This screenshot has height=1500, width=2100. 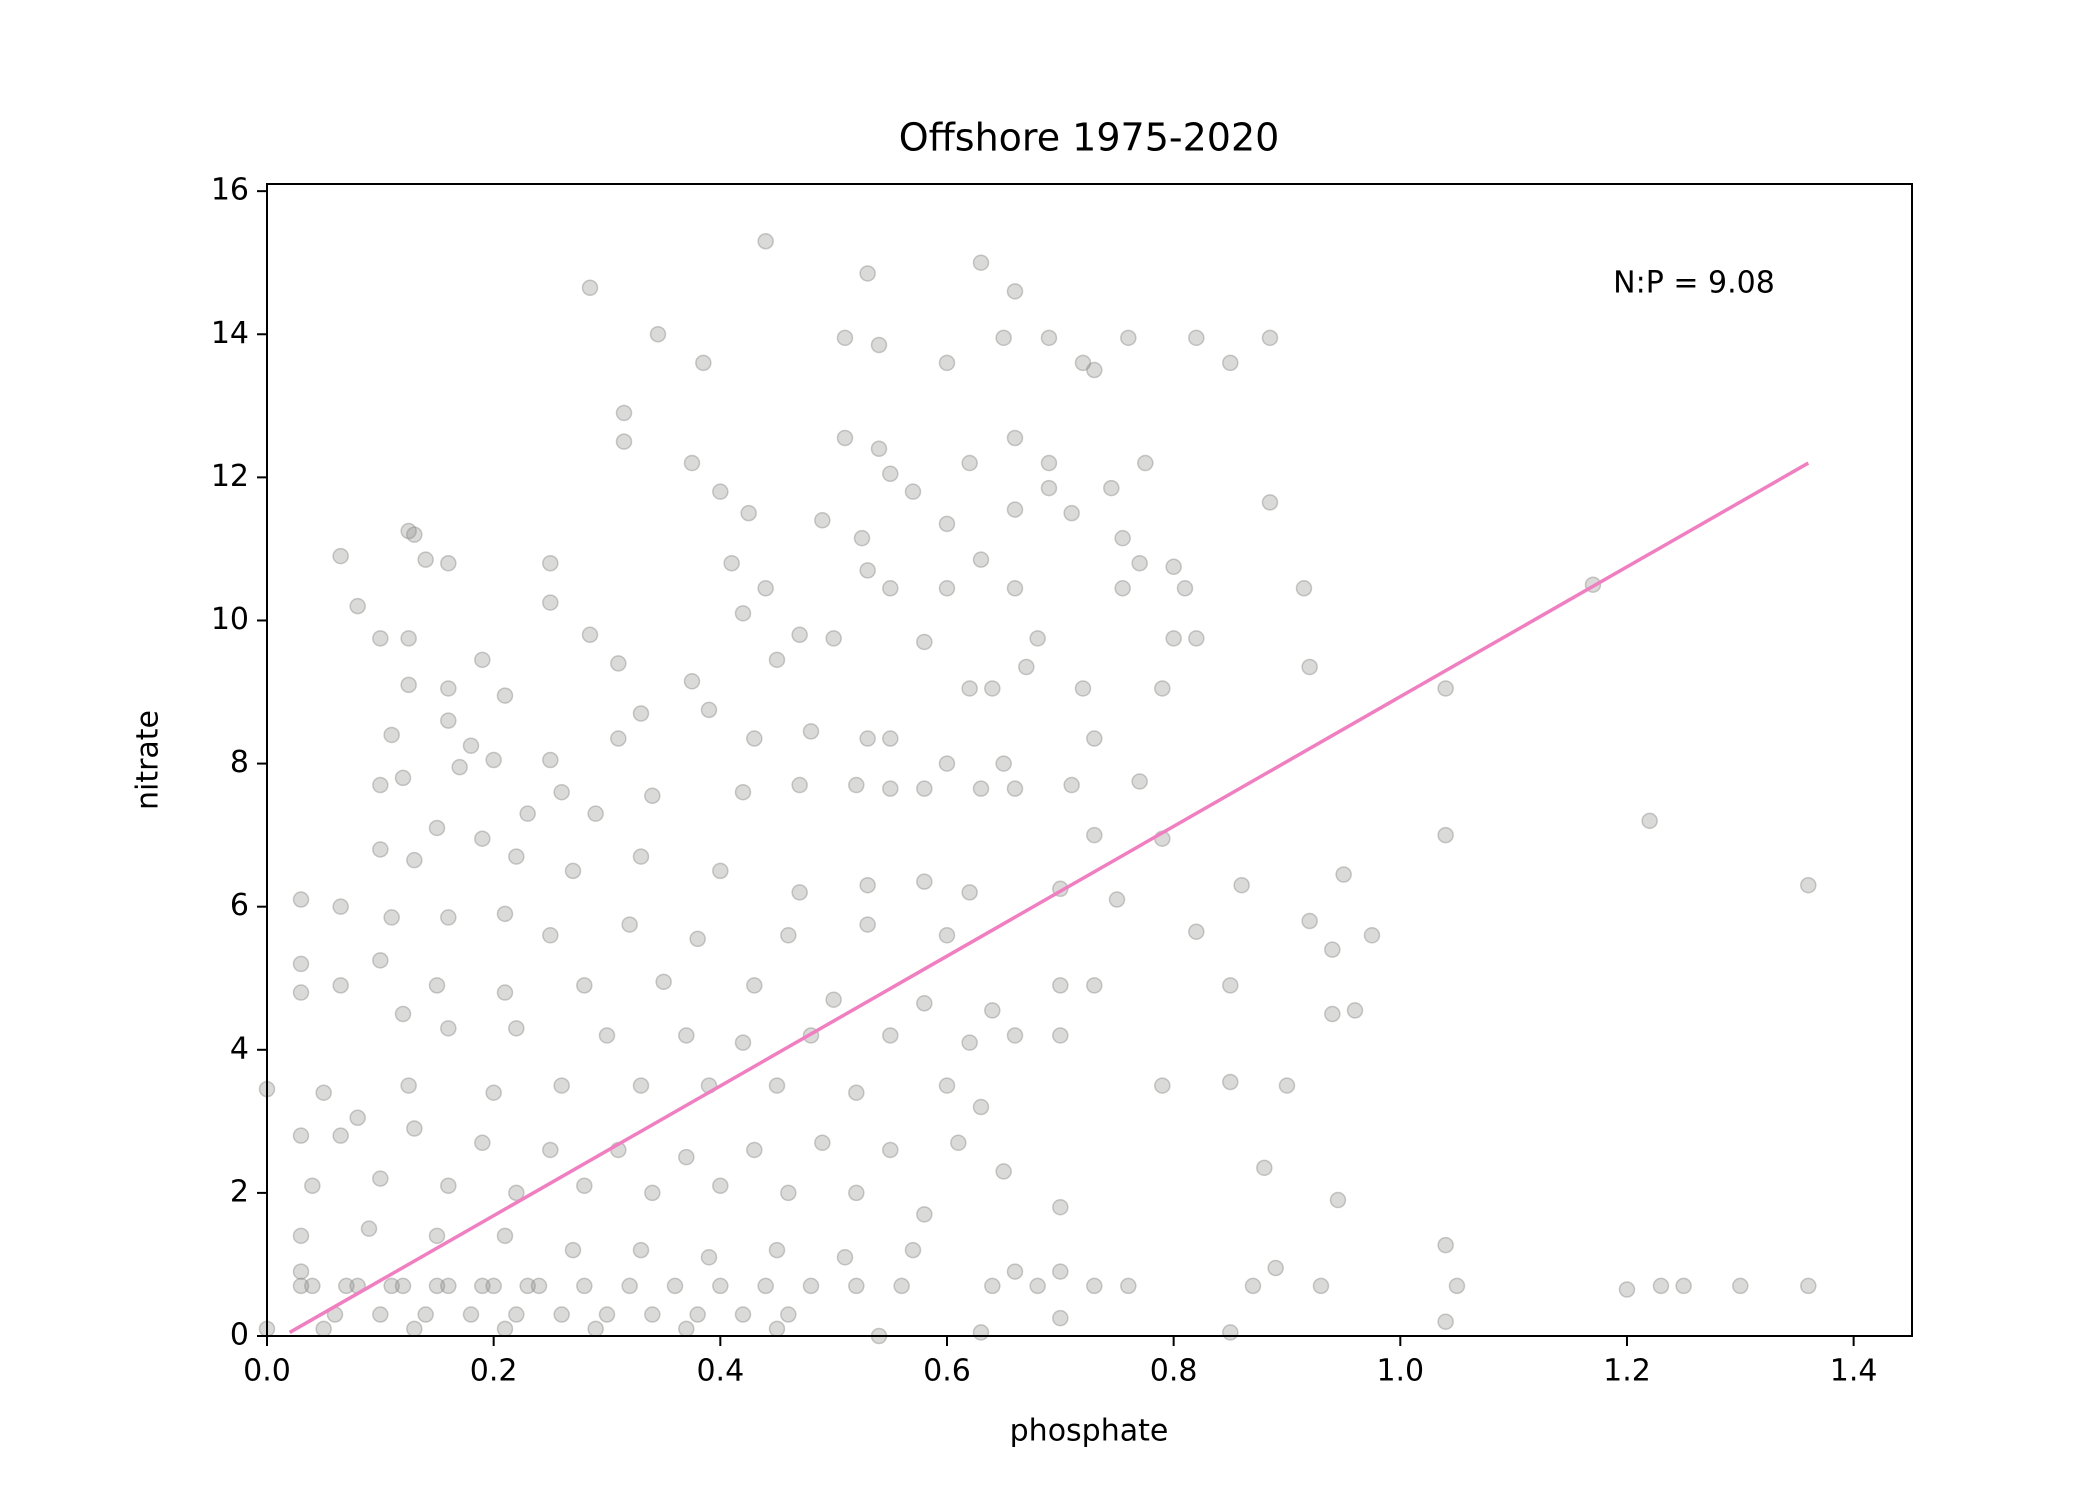 I want to click on chart-title: Offshore 1975-2020, so click(x=1089, y=138).